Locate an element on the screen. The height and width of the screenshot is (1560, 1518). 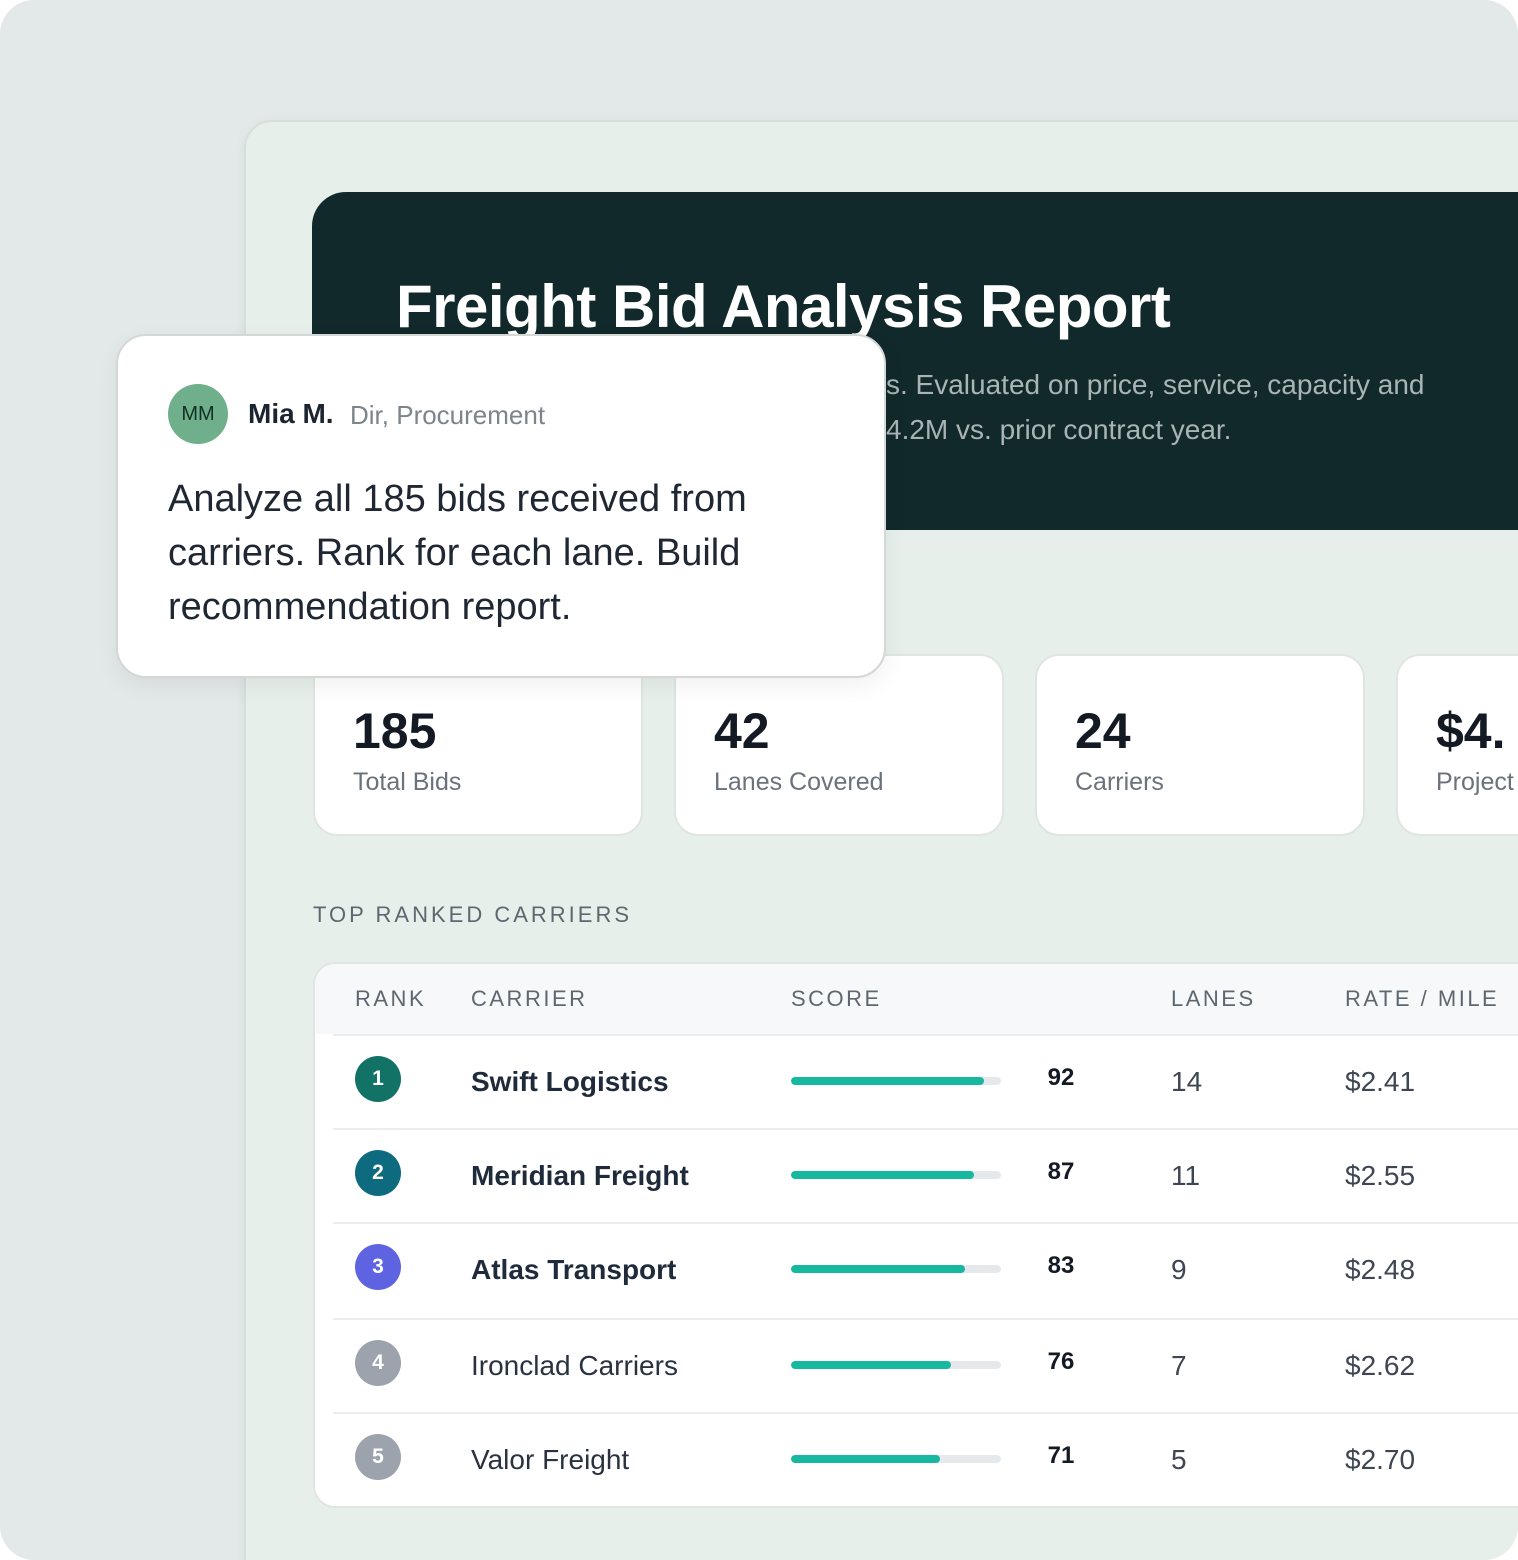
column-header-lanes: LANES is located at coordinates (1213, 998).